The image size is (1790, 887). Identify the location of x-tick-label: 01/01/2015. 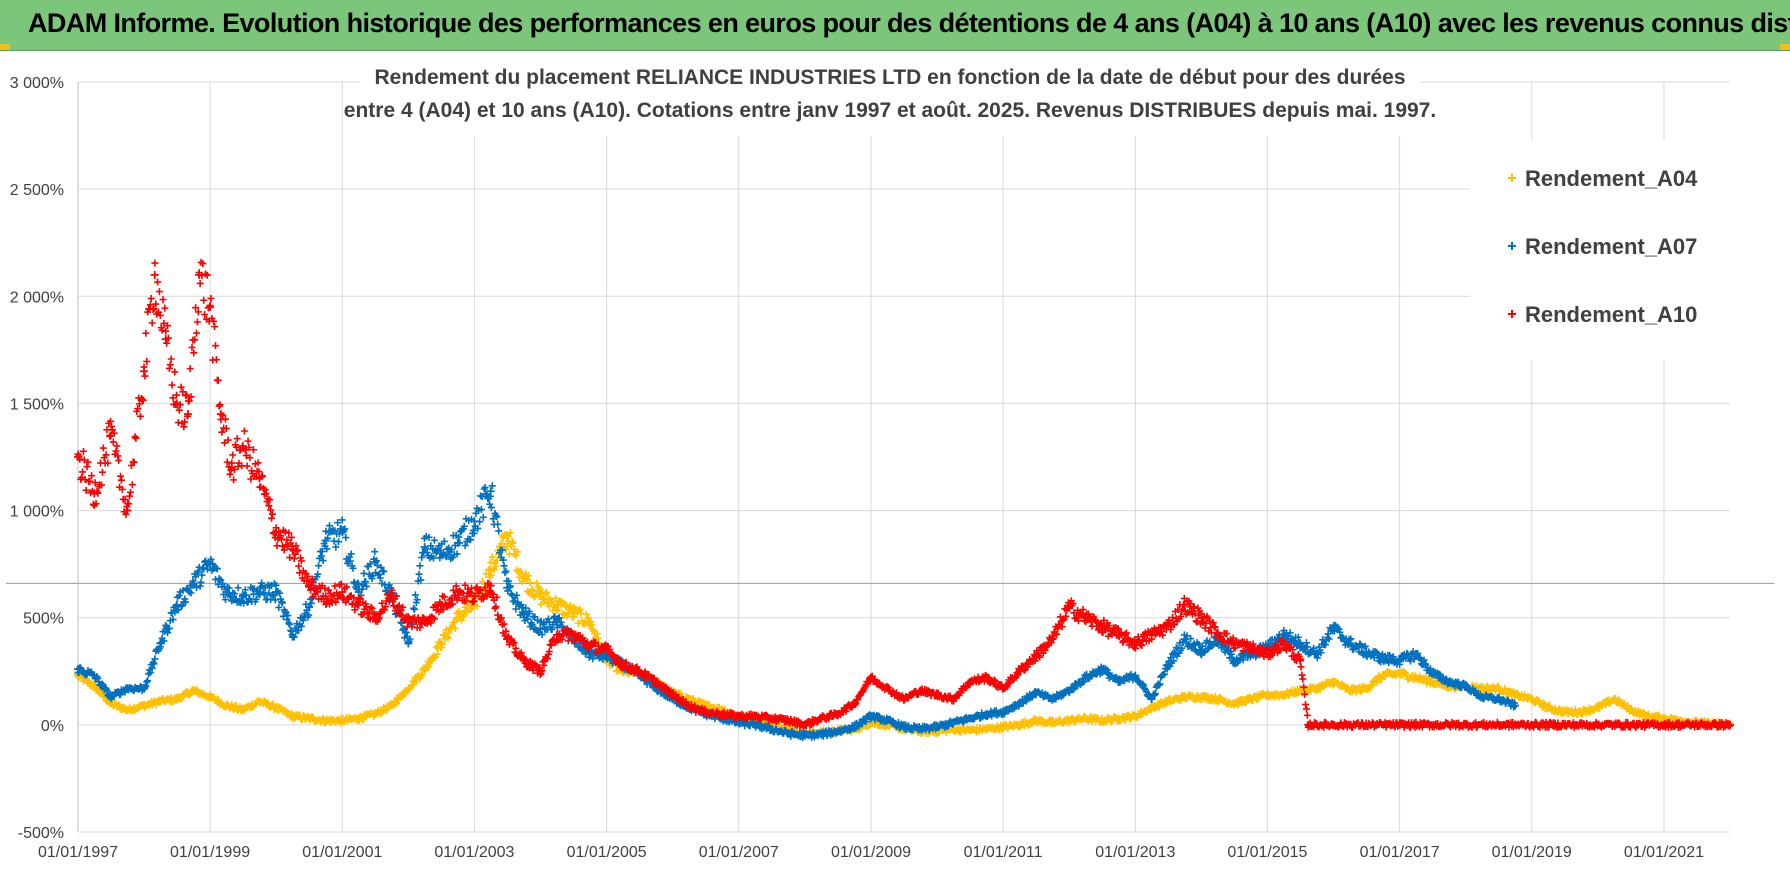
(1267, 852).